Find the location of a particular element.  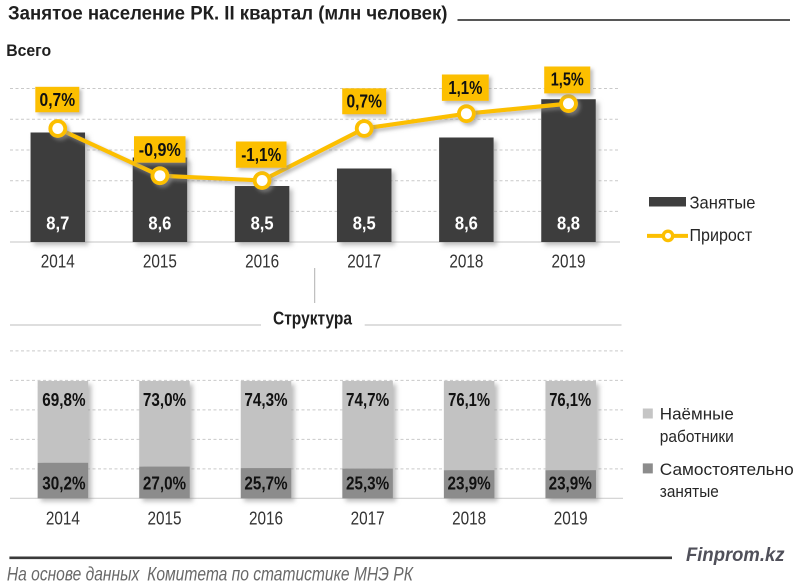

svg-text: Структура is located at coordinates (313, 319).